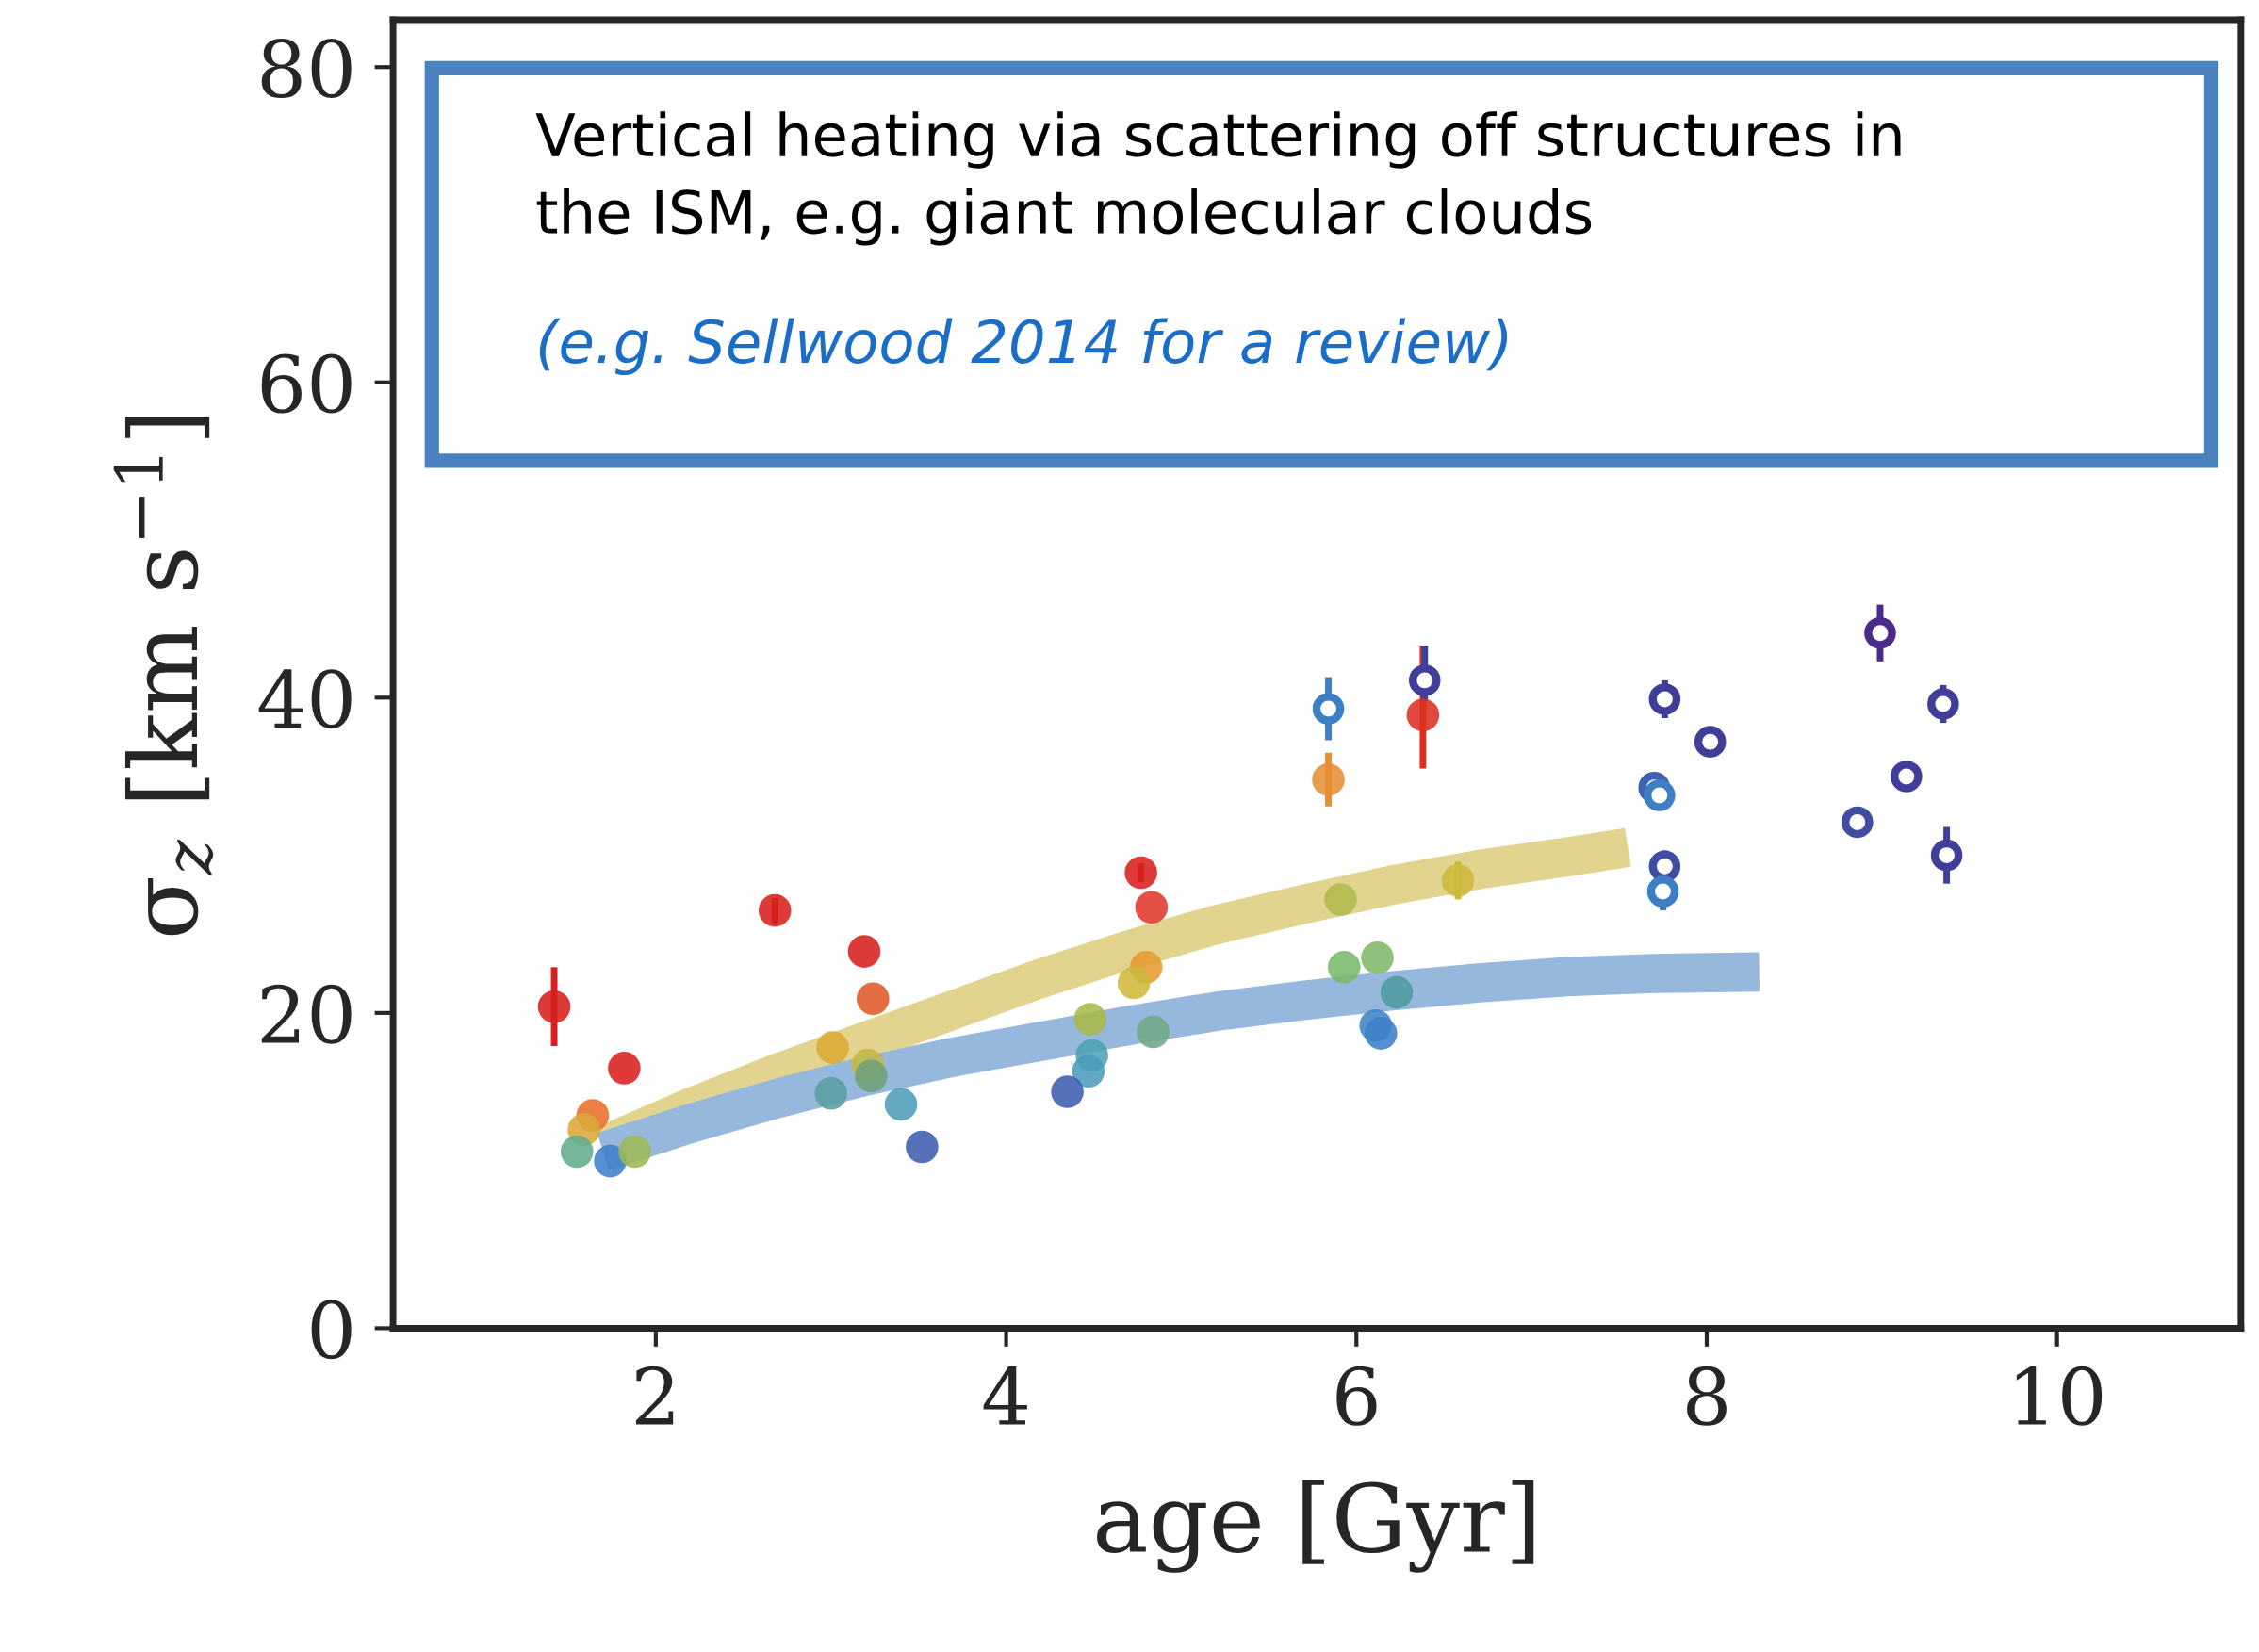 The image size is (2259, 1652). Describe the element at coordinates (306, 69) in the screenshot. I see `y-tick-label: 80` at that location.